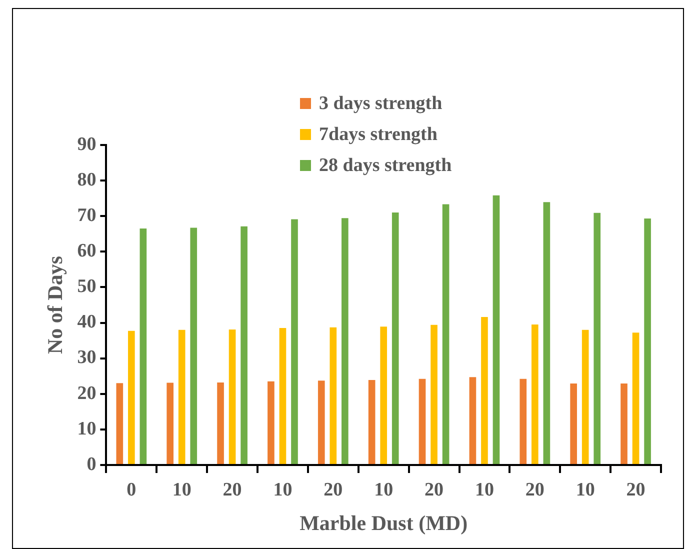 The image size is (691, 549). What do you see at coordinates (86, 251) in the screenshot?
I see `y-tick-label: 60` at bounding box center [86, 251].